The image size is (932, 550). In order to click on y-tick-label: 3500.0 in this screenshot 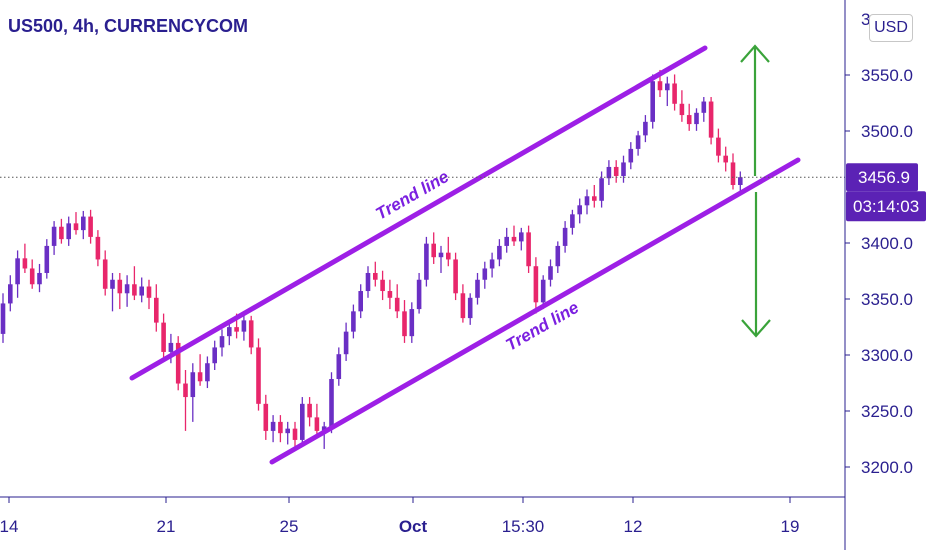, I will do `click(887, 131)`.